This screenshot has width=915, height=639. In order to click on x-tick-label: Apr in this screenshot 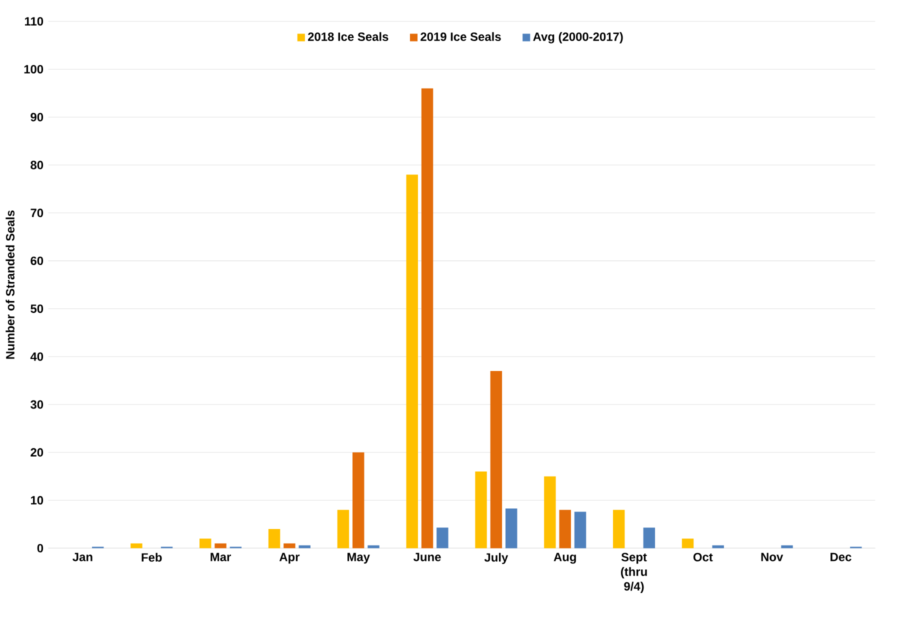, I will do `click(289, 558)`.